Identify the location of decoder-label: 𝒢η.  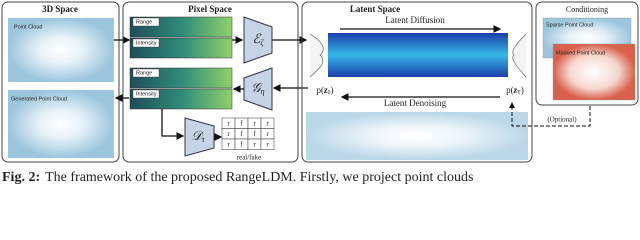
(257, 88).